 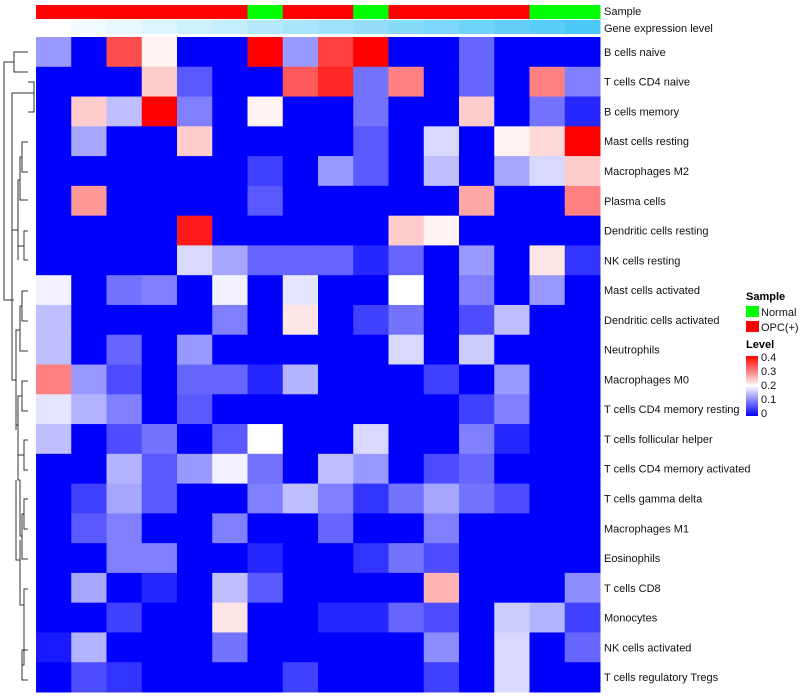 I want to click on row-dendrogram, so click(x=19, y=366).